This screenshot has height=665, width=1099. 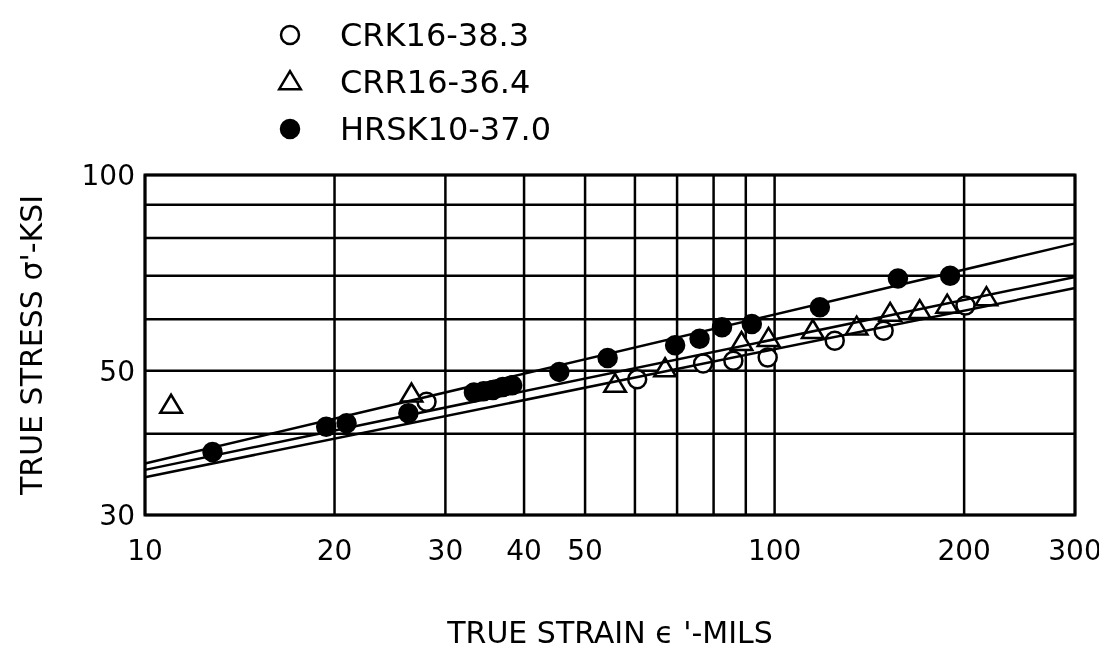 What do you see at coordinates (964, 550) in the screenshot?
I see `x-tick-label: 200` at bounding box center [964, 550].